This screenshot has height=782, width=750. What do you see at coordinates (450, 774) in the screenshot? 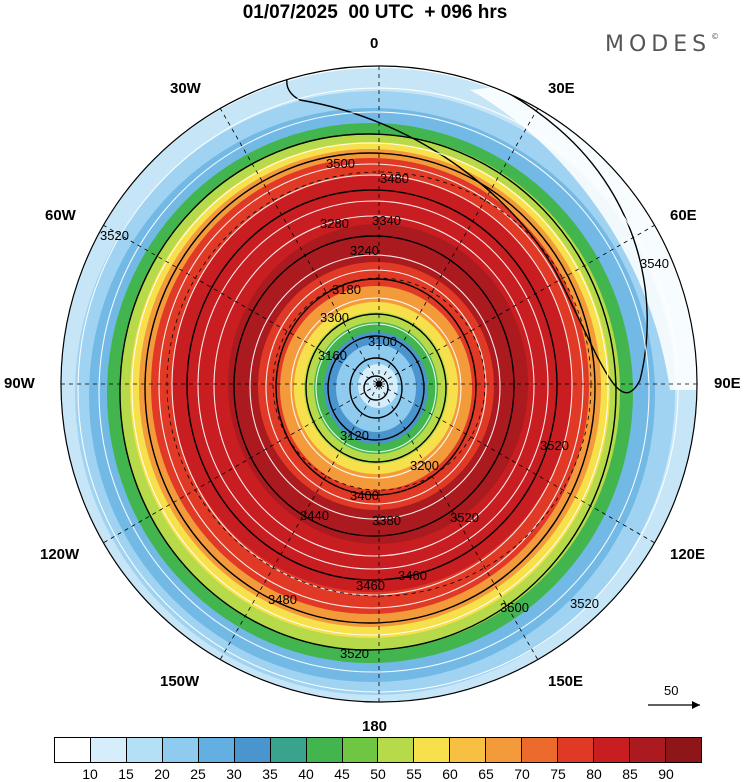
I see `colorbar-label: 60` at bounding box center [450, 774].